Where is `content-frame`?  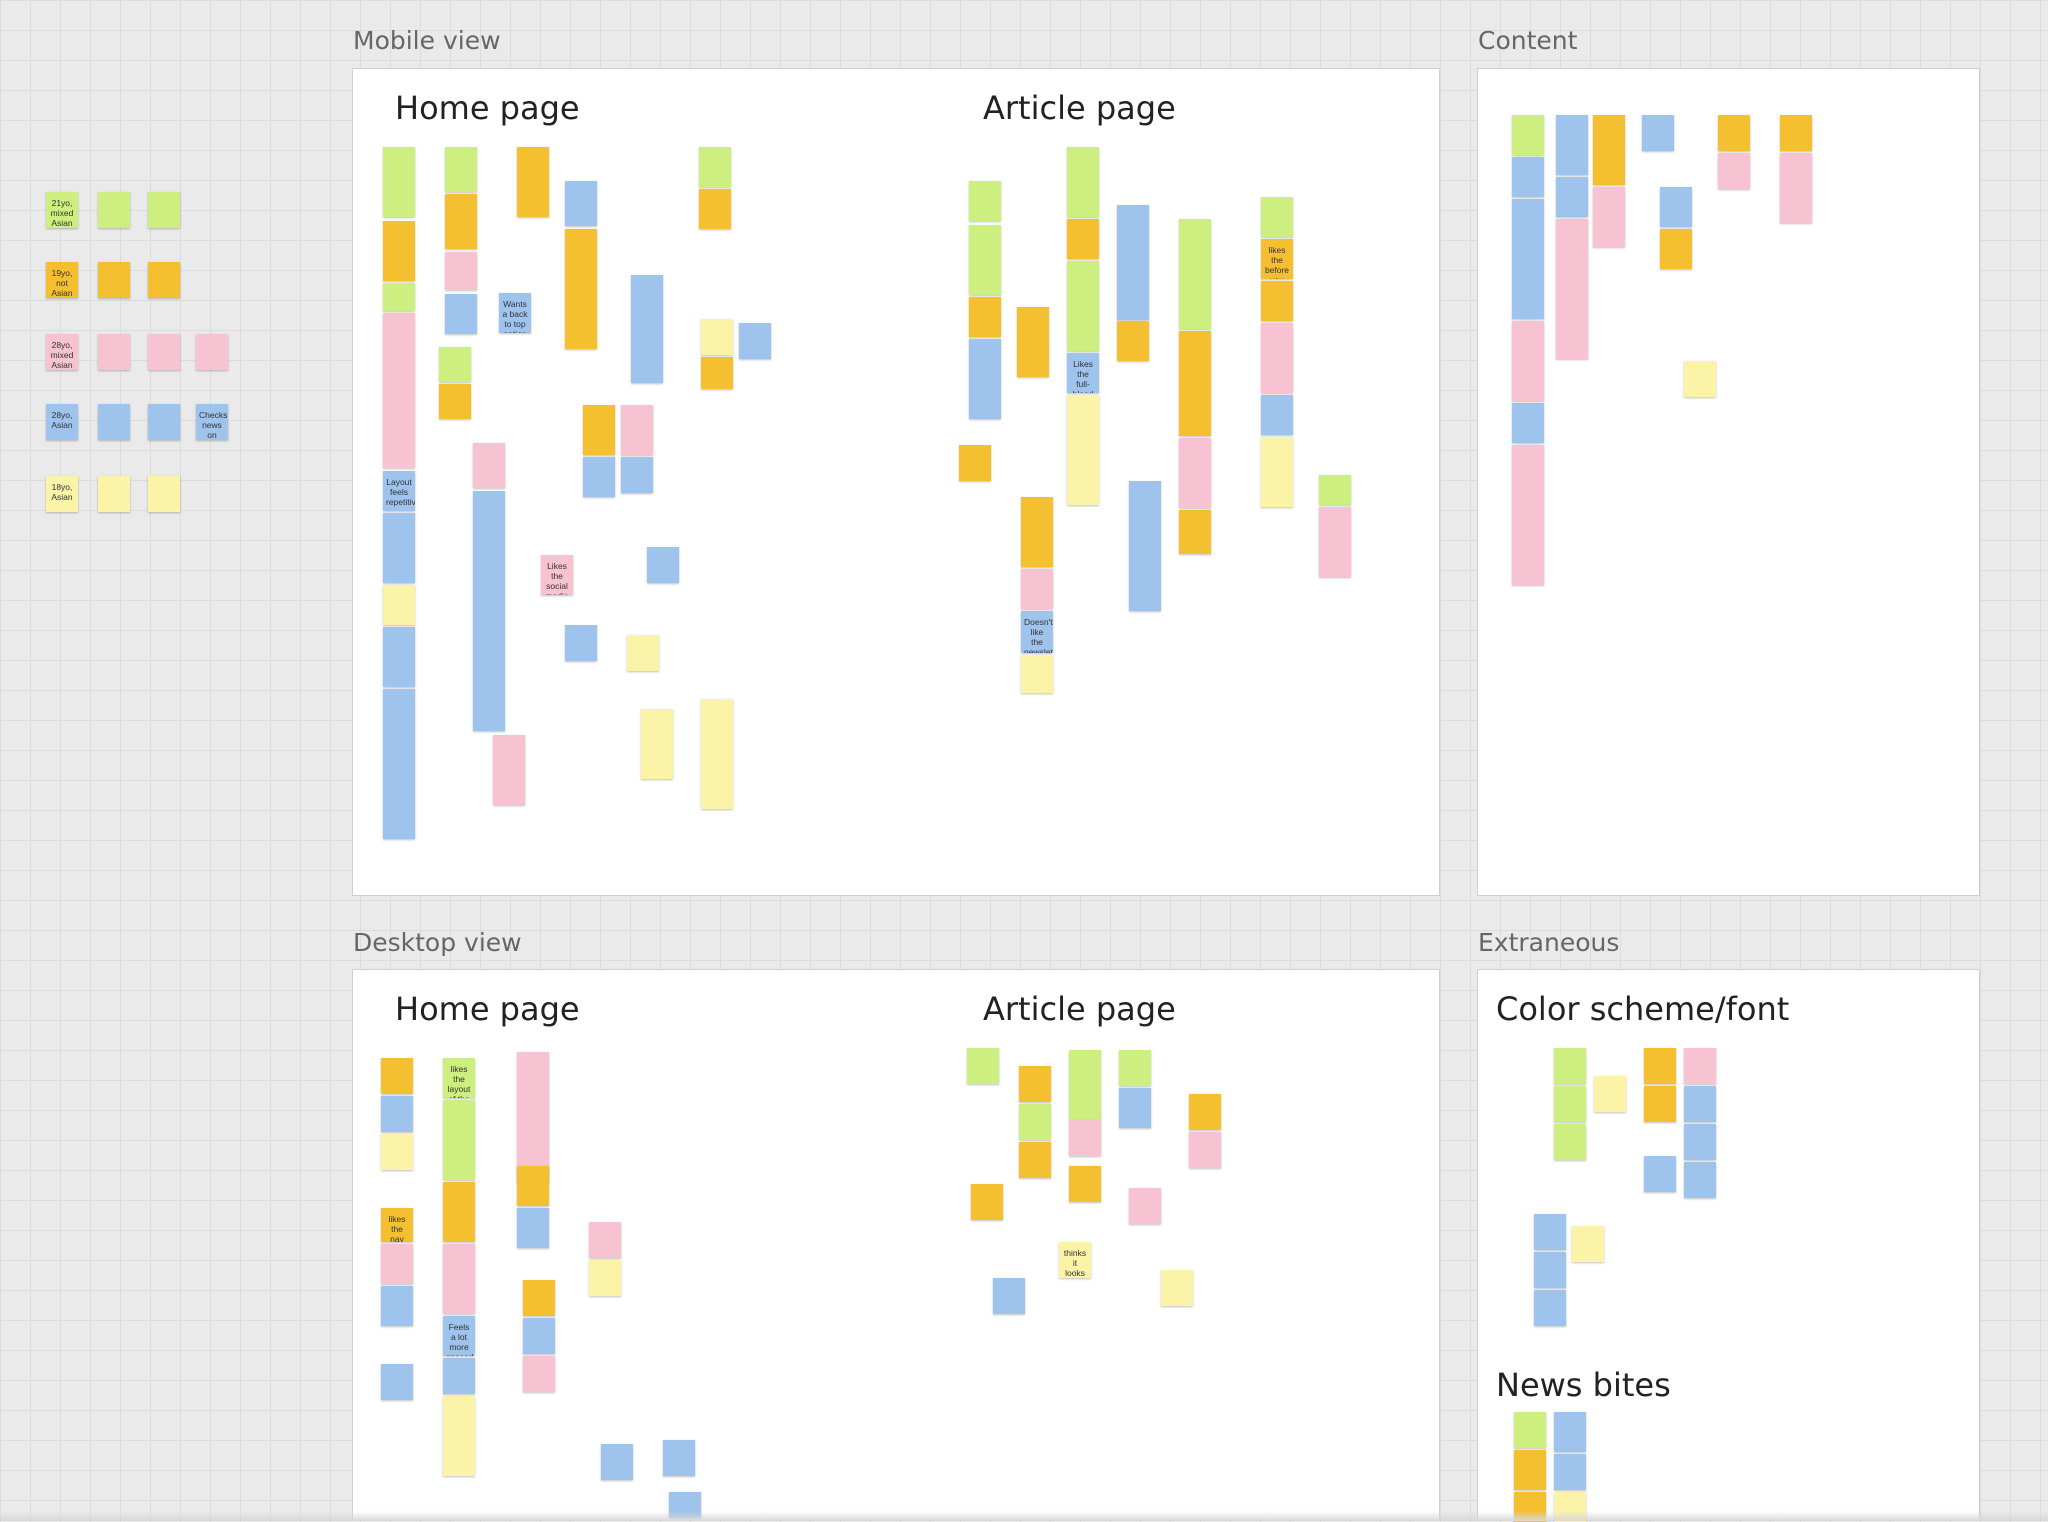 content-frame is located at coordinates (1728, 482).